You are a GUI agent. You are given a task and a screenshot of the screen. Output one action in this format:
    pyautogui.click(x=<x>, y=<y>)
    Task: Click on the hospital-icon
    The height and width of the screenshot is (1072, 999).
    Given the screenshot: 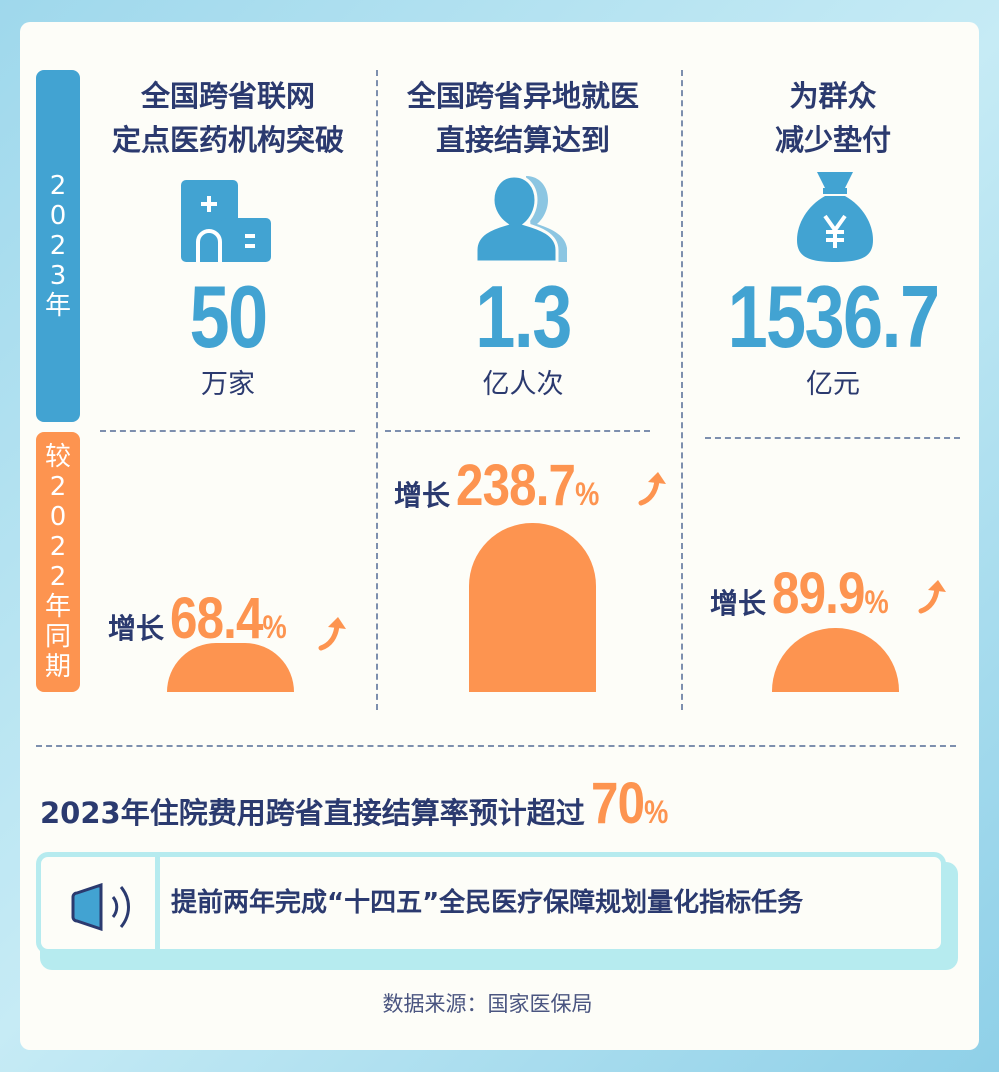 What is the action you would take?
    pyautogui.click(x=226, y=221)
    